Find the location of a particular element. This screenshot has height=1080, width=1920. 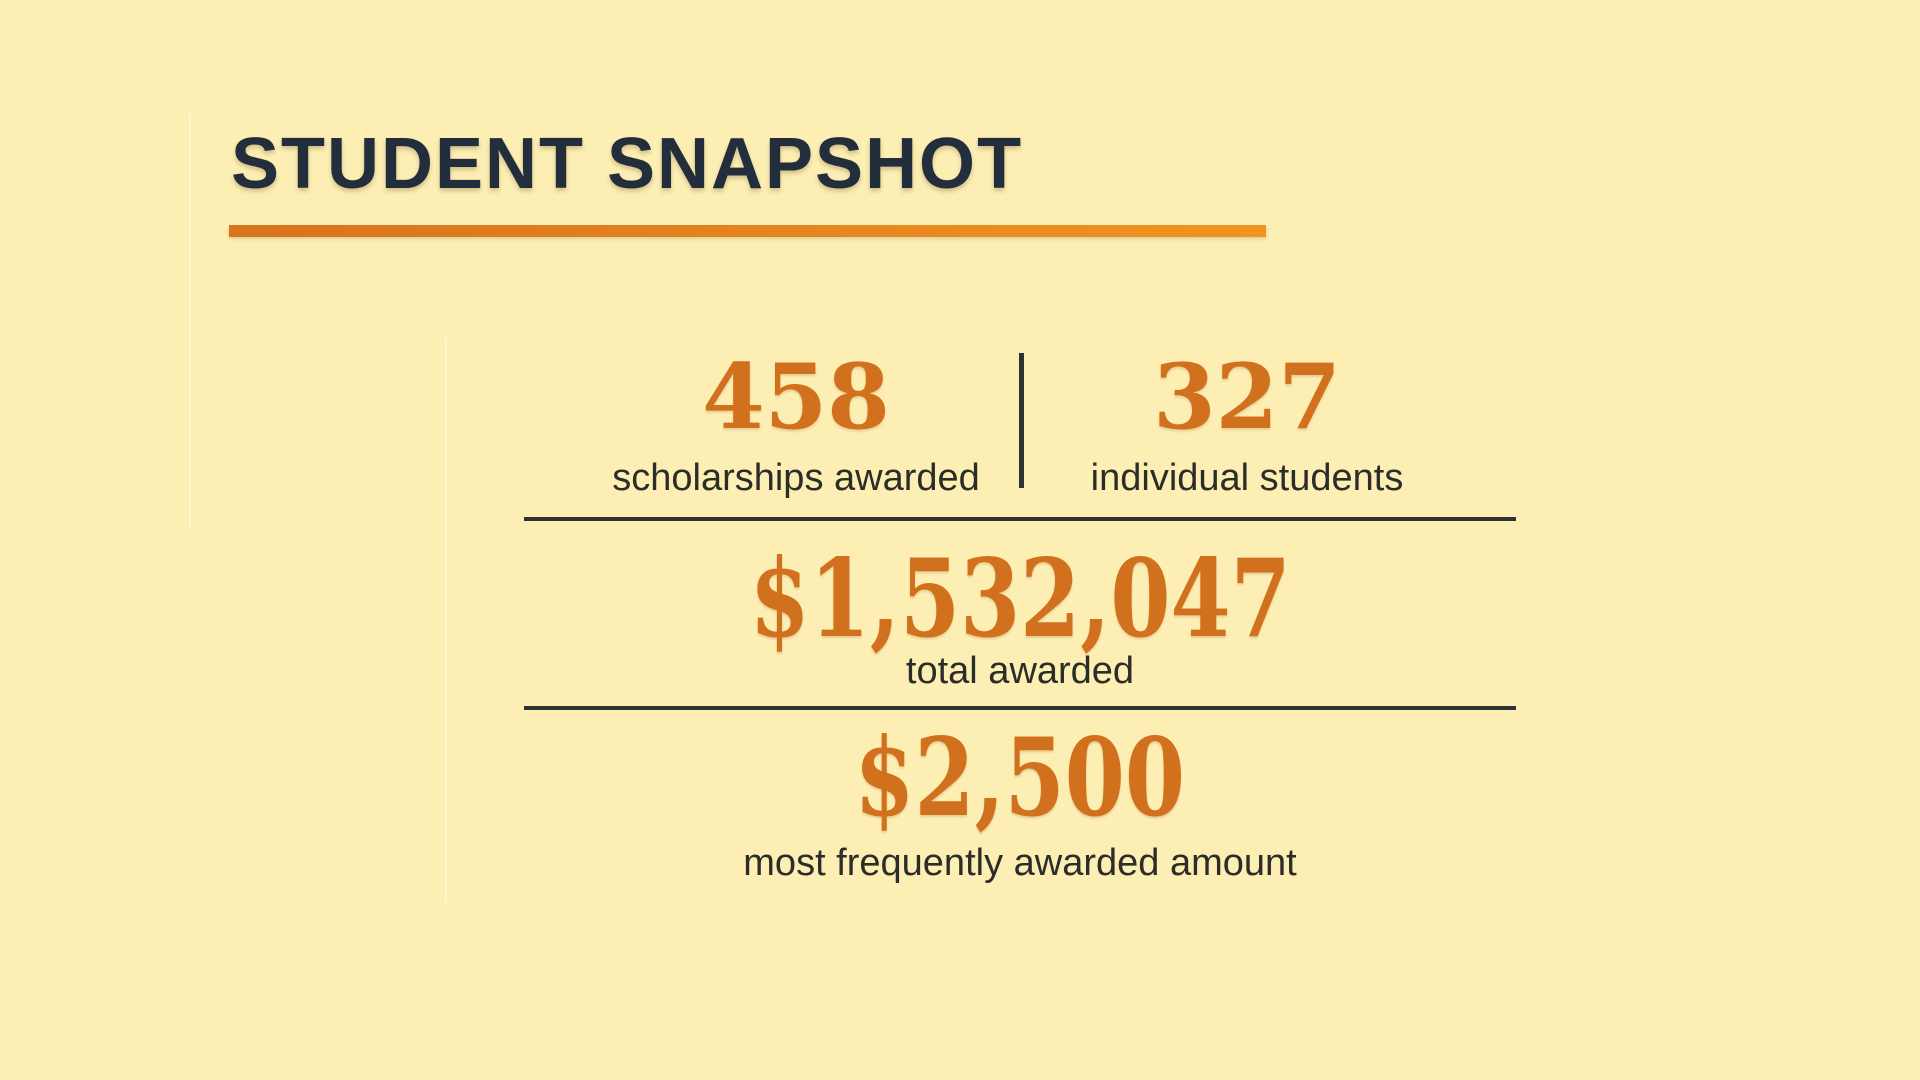

stat-scholarships-label: scholarships awarded is located at coordinates (796, 478).